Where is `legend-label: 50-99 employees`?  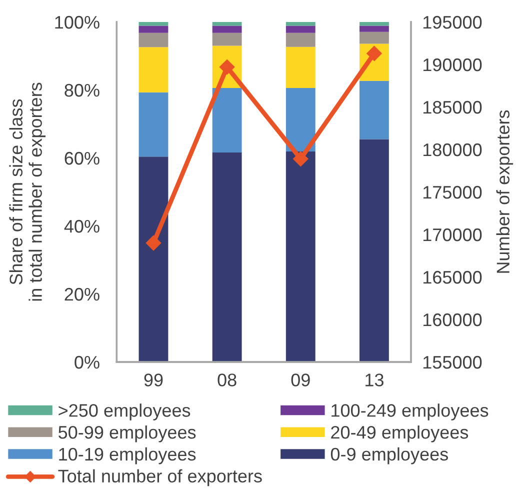 legend-label: 50-99 employees is located at coordinates (127, 433).